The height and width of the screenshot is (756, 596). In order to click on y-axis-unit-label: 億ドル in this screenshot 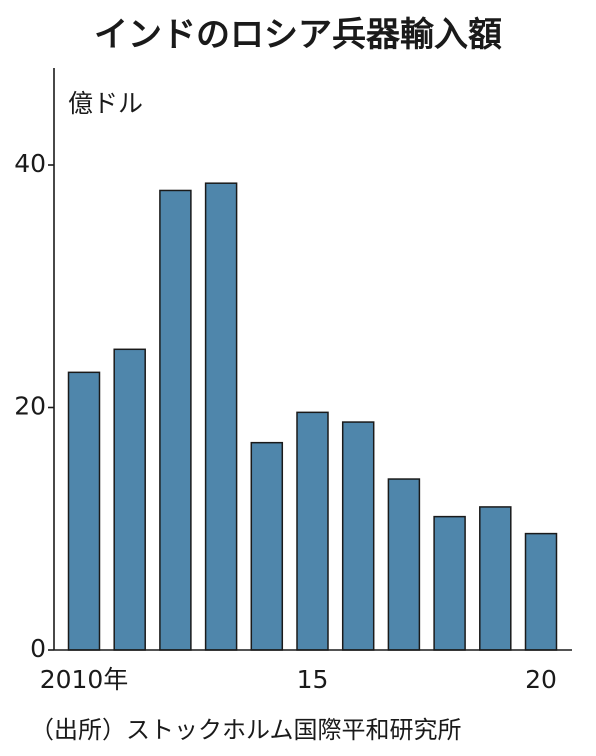, I will do `click(105, 103)`.